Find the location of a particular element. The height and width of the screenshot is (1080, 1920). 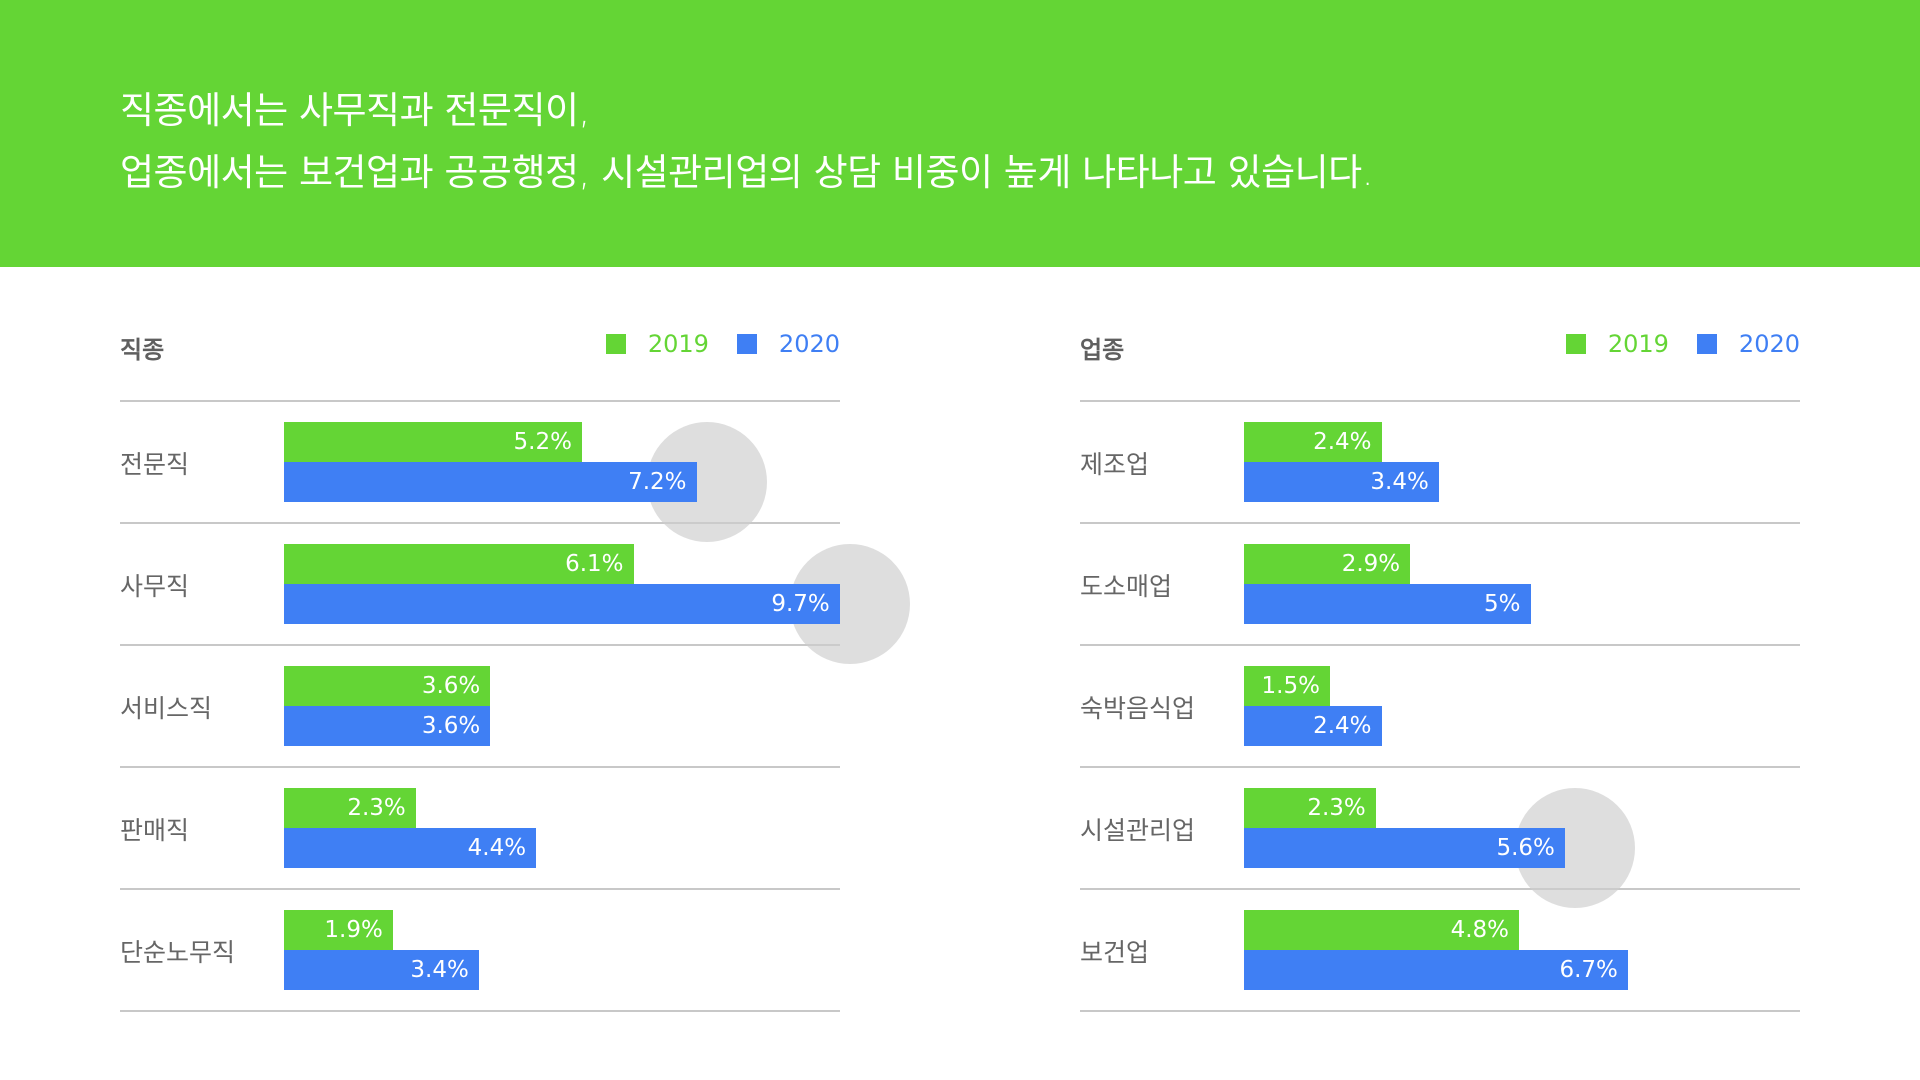

bar-2020: 6.7% is located at coordinates (1436, 970).